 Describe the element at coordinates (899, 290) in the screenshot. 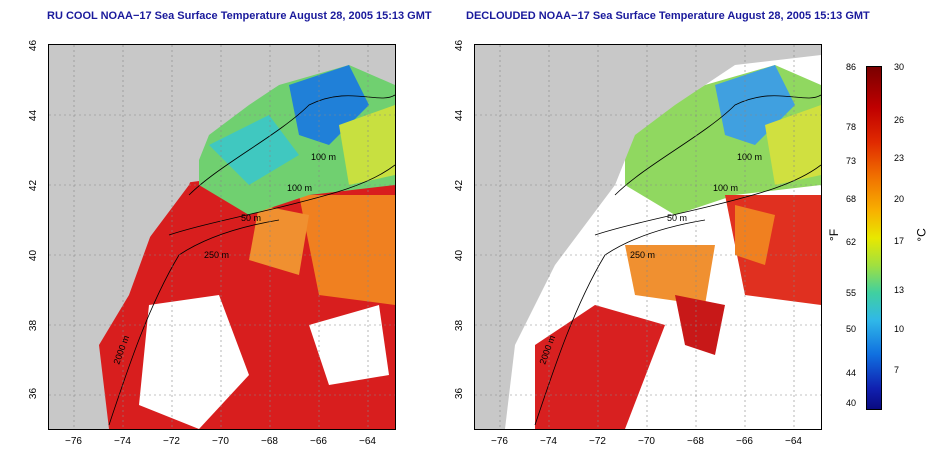

I see `c-label: 13` at that location.